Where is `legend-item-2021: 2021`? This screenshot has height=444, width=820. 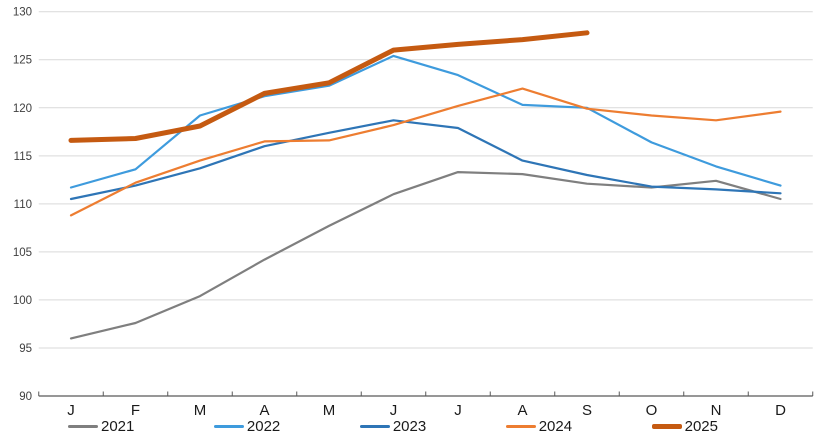 legend-item-2021: 2021 is located at coordinates (101, 426).